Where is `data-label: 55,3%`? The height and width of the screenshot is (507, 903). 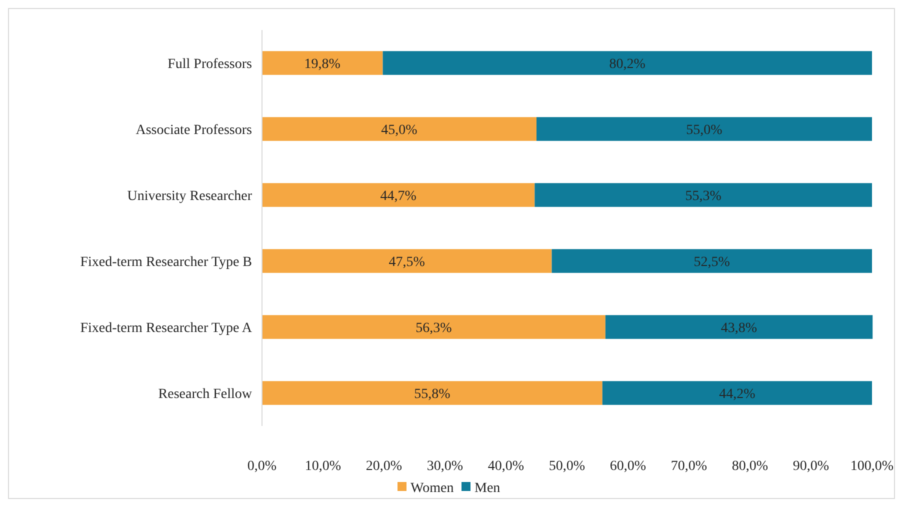
data-label: 55,3% is located at coordinates (703, 196).